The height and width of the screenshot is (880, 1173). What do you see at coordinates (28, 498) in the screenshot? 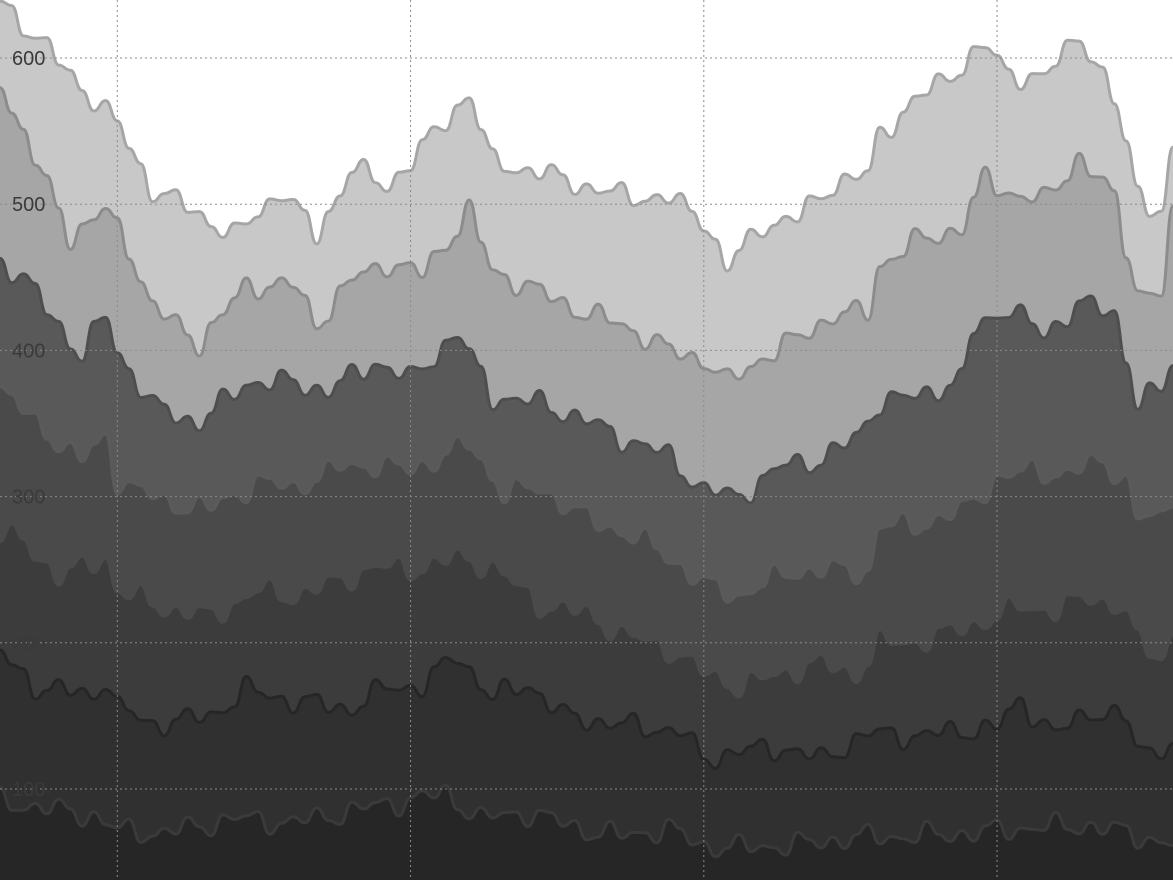
I see `y-tick-label-300: 300` at bounding box center [28, 498].